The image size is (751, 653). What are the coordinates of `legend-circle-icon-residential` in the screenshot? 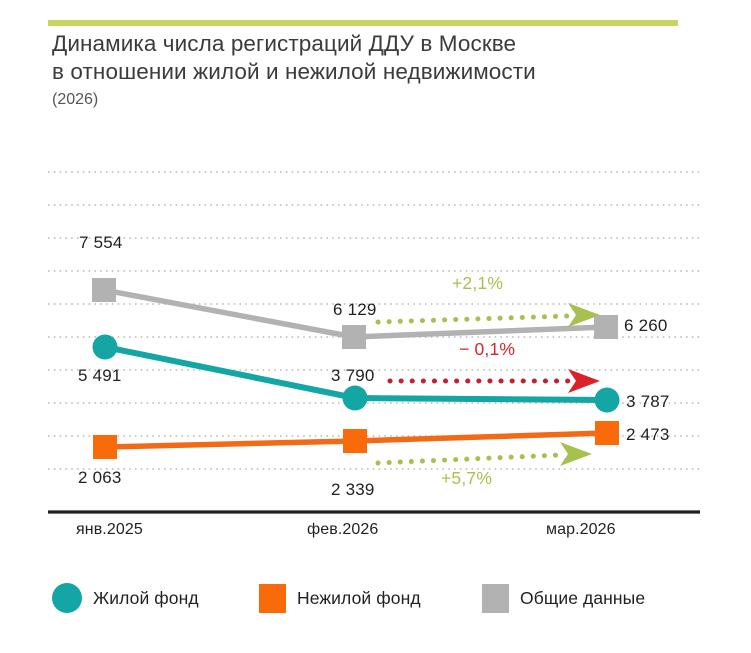 It's located at (67, 598).